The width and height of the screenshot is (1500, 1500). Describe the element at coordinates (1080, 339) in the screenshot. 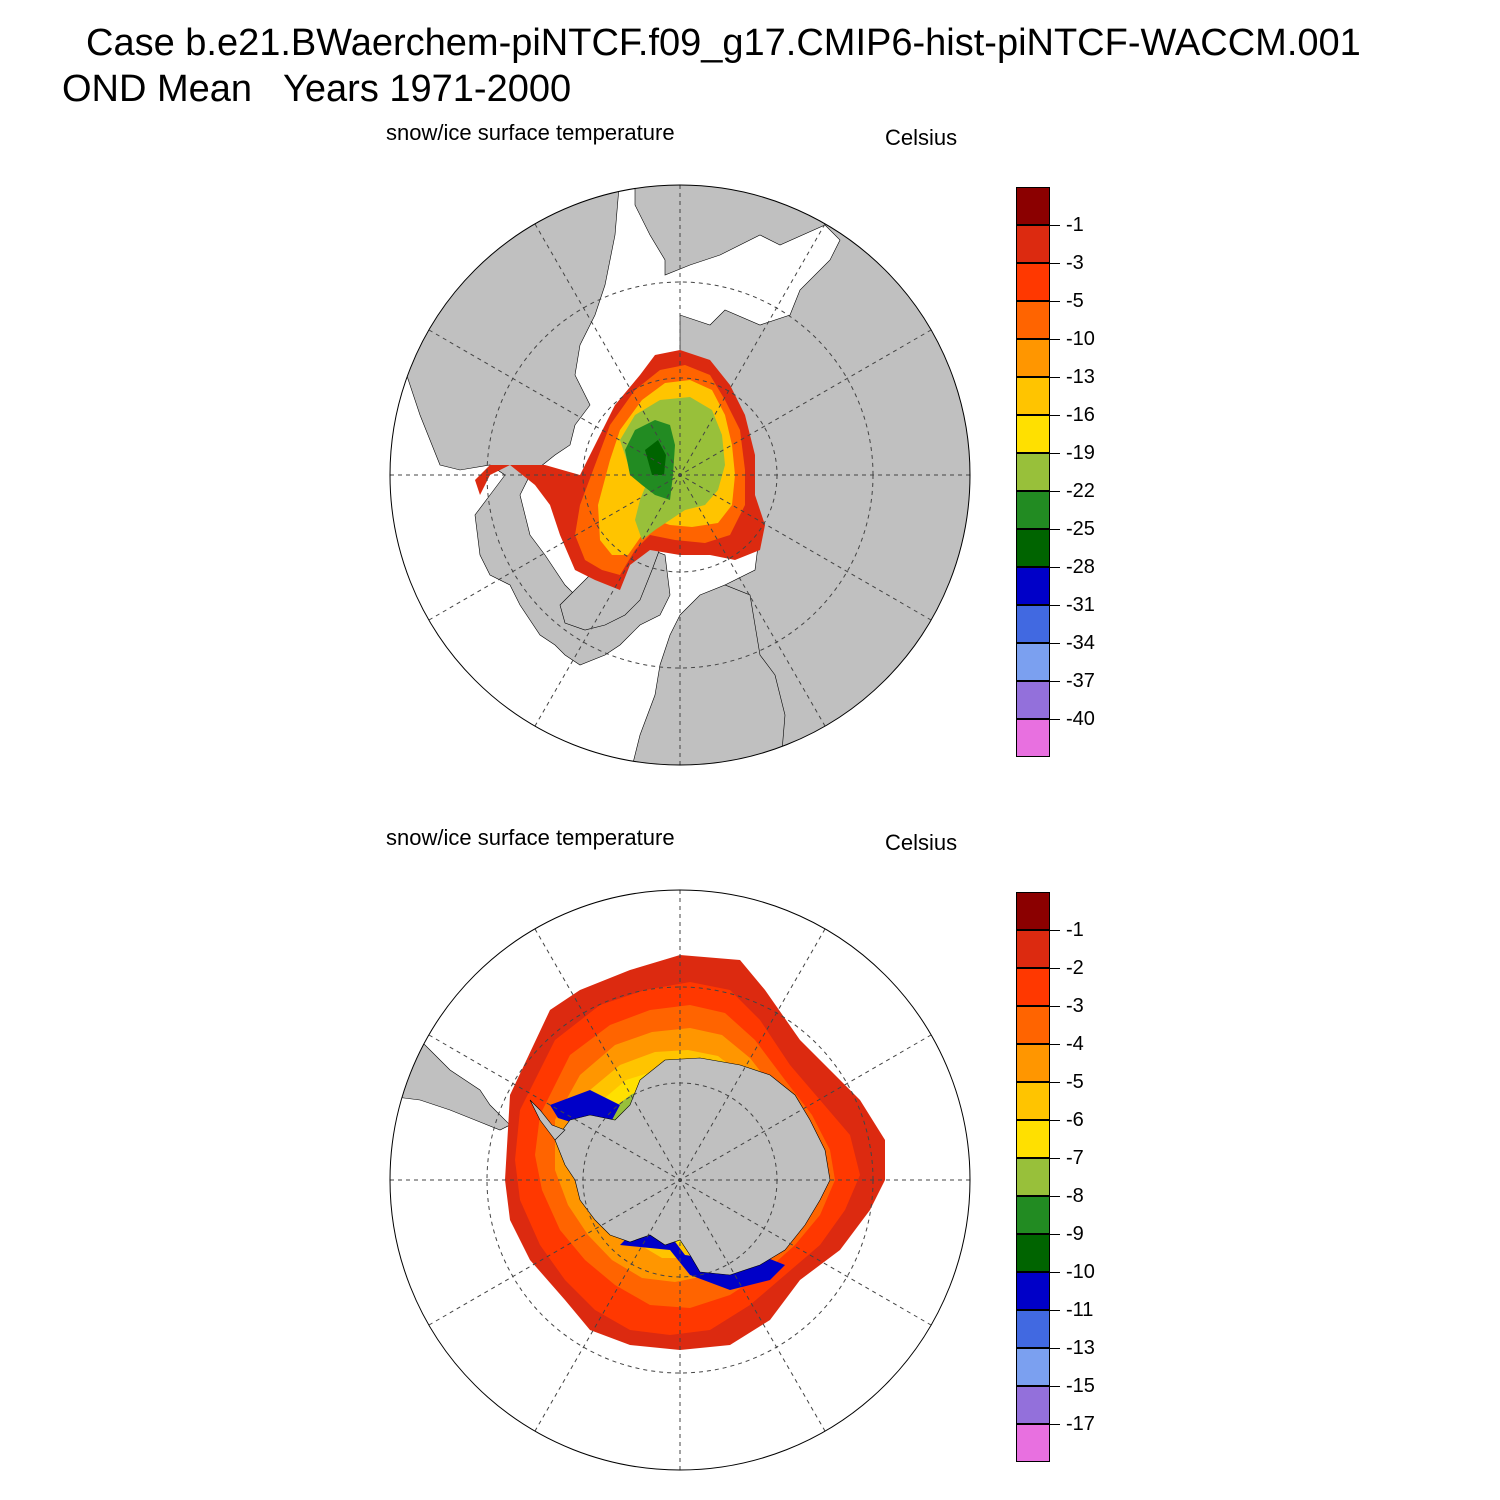

I see `north-colorbar-label: -10` at that location.